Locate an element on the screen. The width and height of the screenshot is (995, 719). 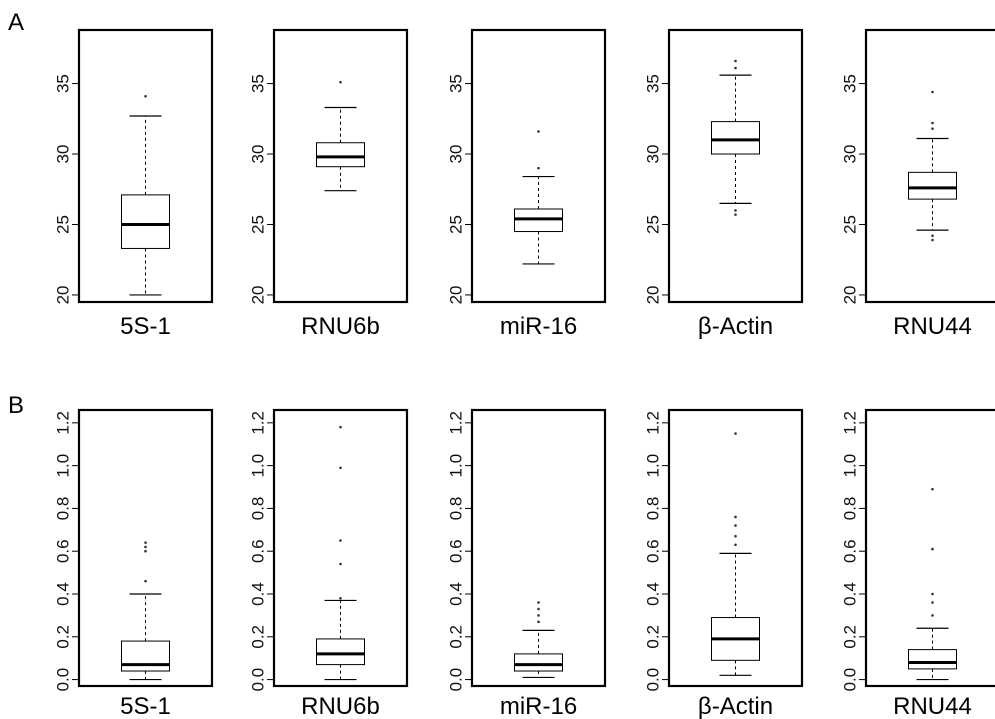
boxplot-panel: 20 25 30 35 β-Actin is located at coordinates (724, 184).